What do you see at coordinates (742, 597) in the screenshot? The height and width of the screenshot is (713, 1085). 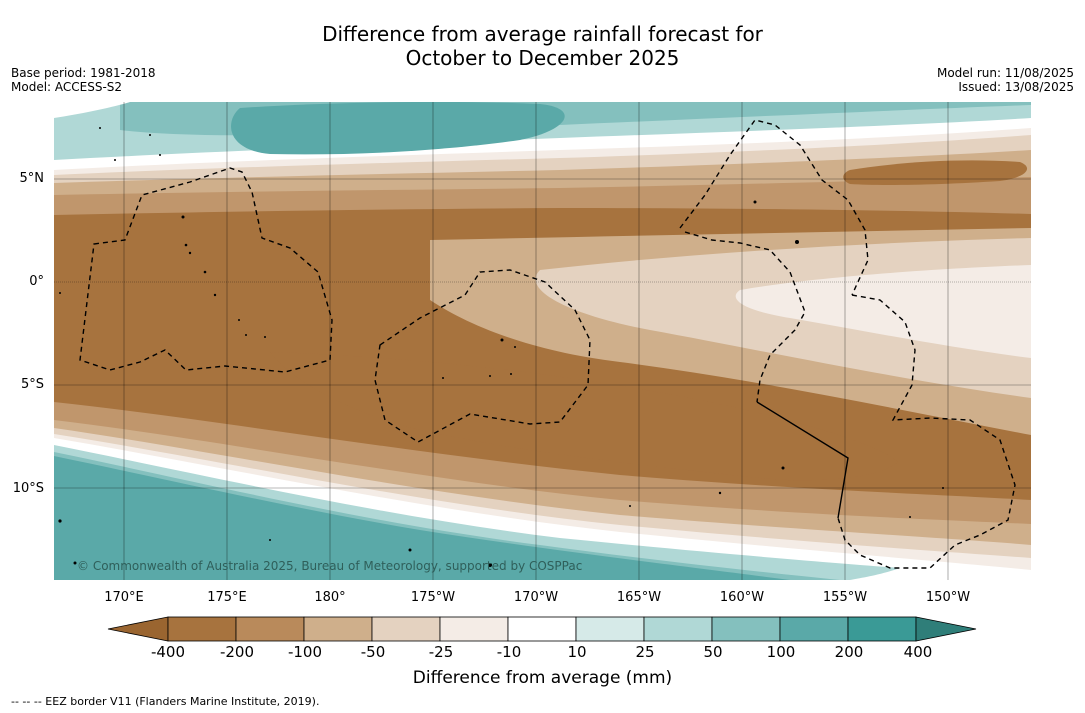 I see `lon-label-160w: 160°W` at bounding box center [742, 597].